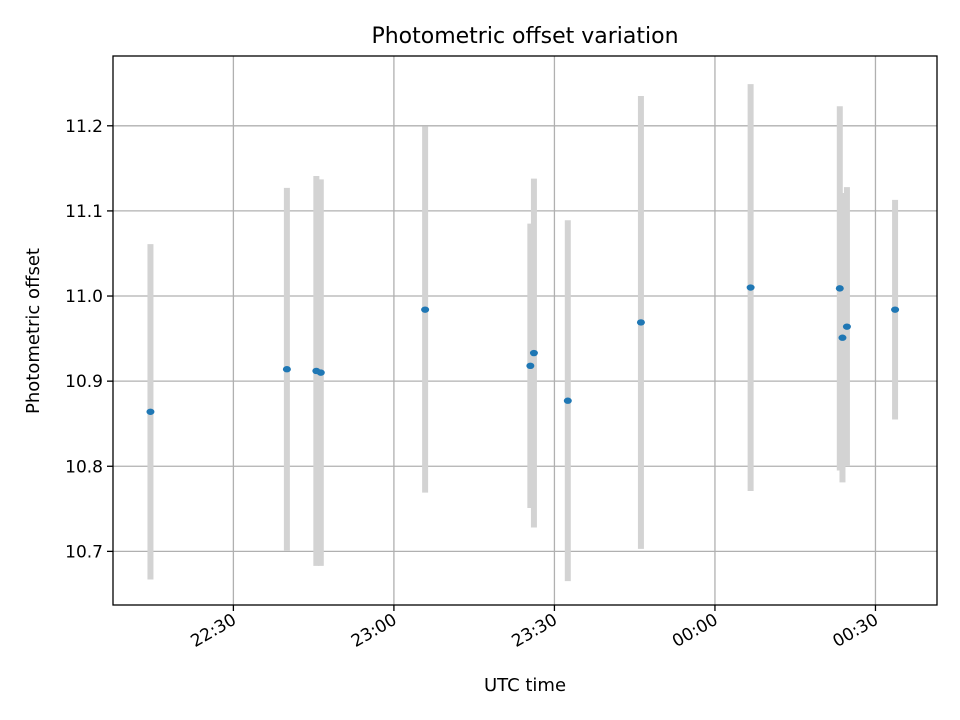 This screenshot has width=960, height=720. I want to click on y-axis: 10.7 10.8 10.9 11.0 11.1 11.2, so click(89, 339).